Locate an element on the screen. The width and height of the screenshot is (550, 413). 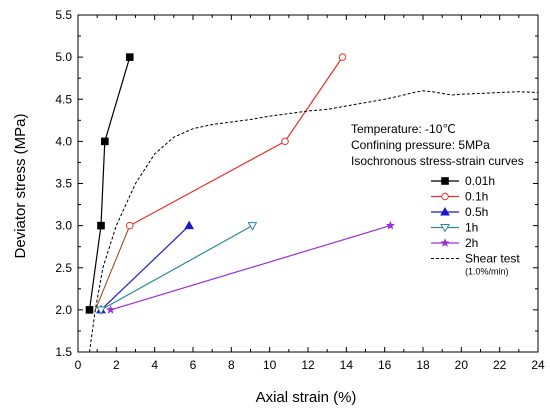
annotation-temperature: Temperature: -10℃ is located at coordinates (403, 129).